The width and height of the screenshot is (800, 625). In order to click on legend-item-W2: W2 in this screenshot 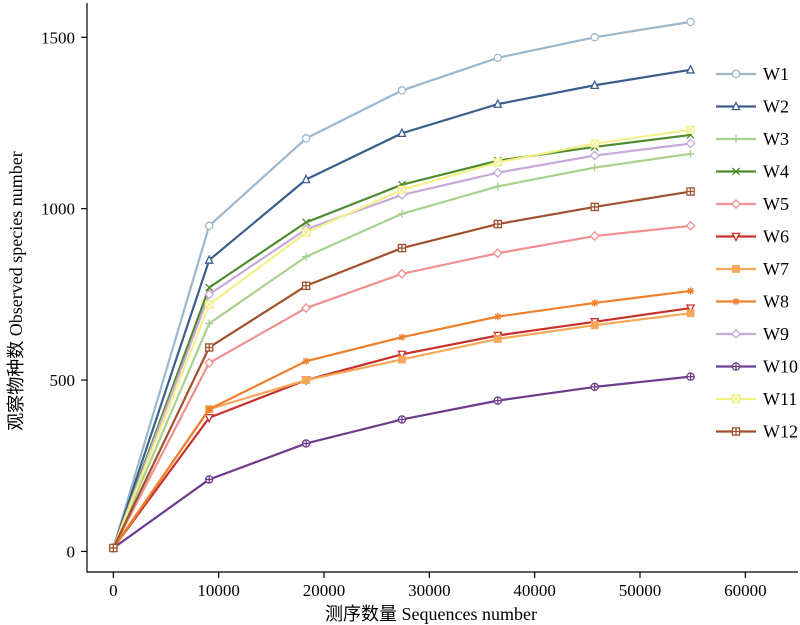, I will do `click(752, 107)`.